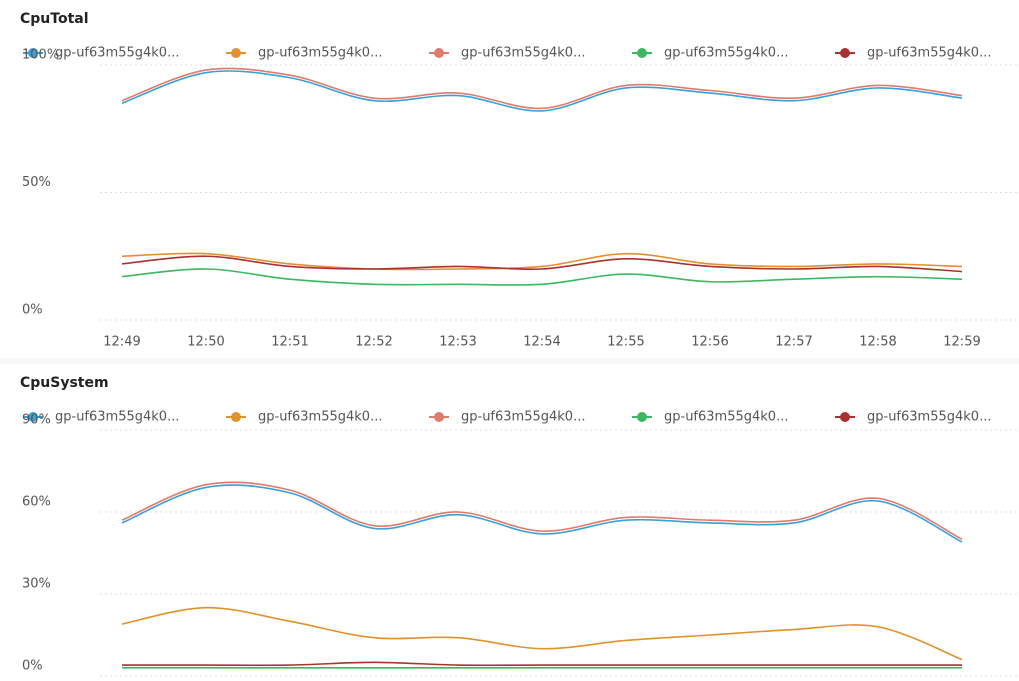  What do you see at coordinates (289, 342) in the screenshot?
I see `x-tick-label: 12:51` at bounding box center [289, 342].